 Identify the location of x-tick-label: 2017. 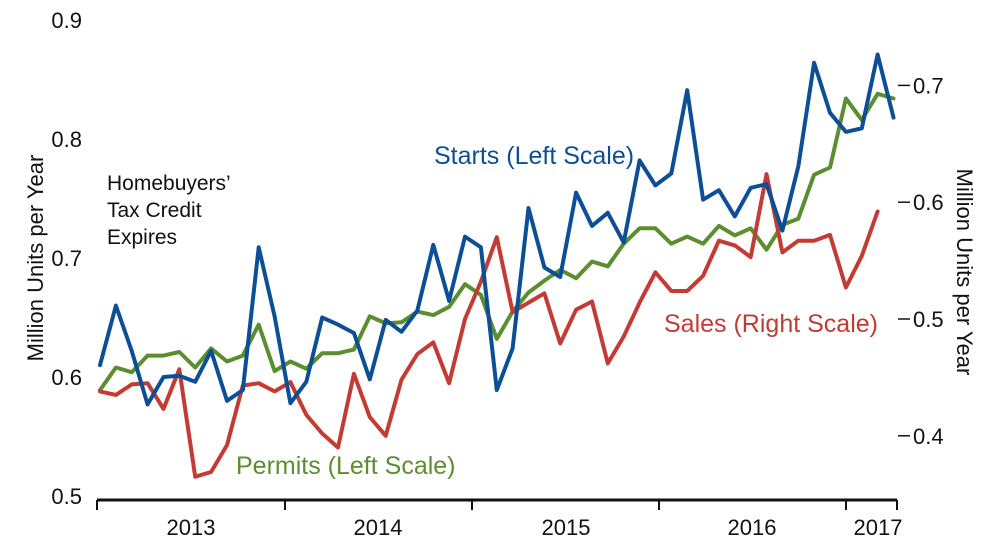
(878, 527).